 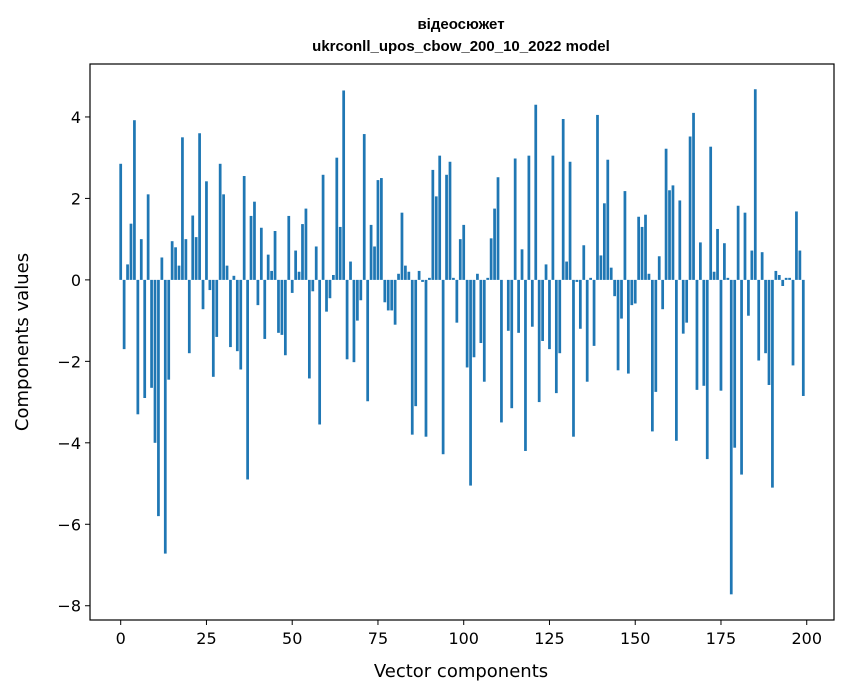 I want to click on x-tick-label: 25, so click(x=206, y=638).